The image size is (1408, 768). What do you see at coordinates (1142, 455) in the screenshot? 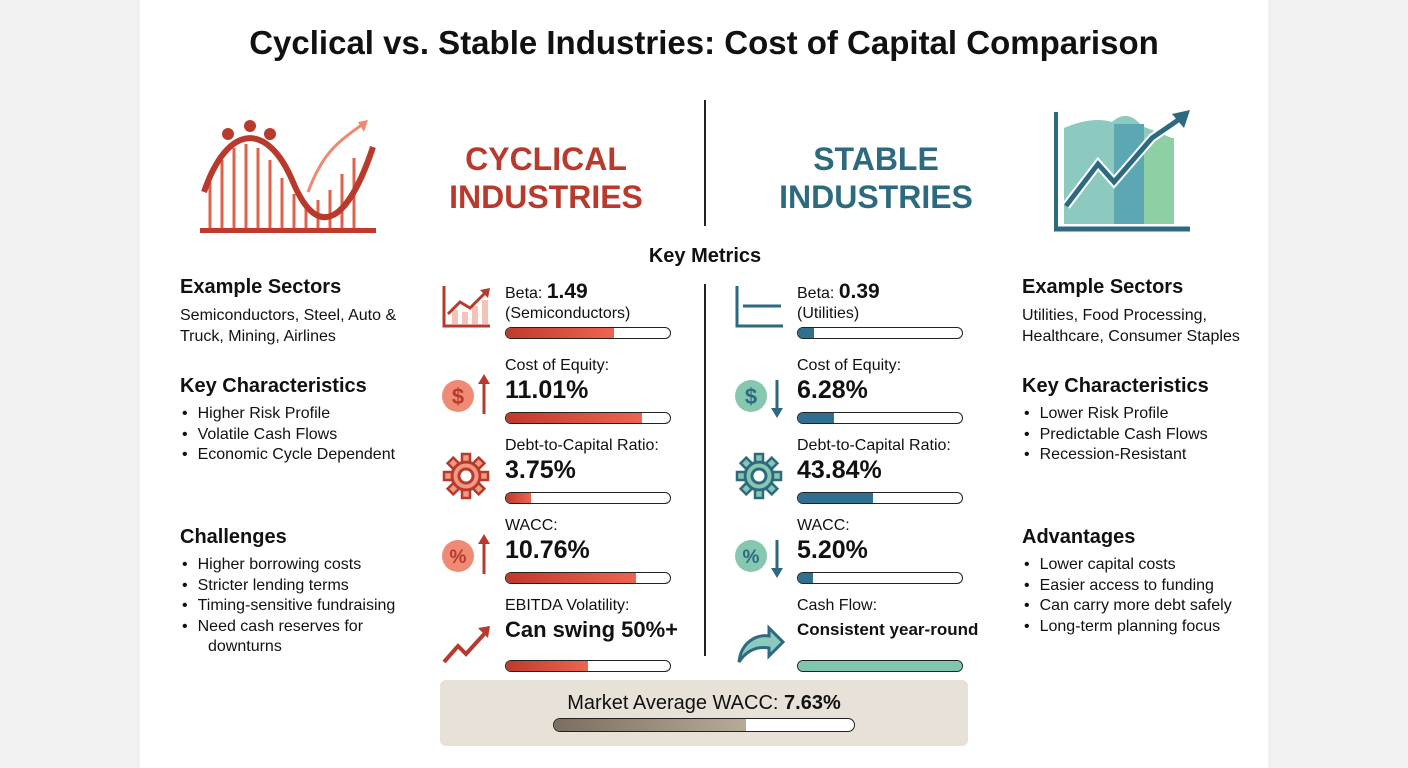
I see `list-item: Recession-Resistant` at bounding box center [1142, 455].